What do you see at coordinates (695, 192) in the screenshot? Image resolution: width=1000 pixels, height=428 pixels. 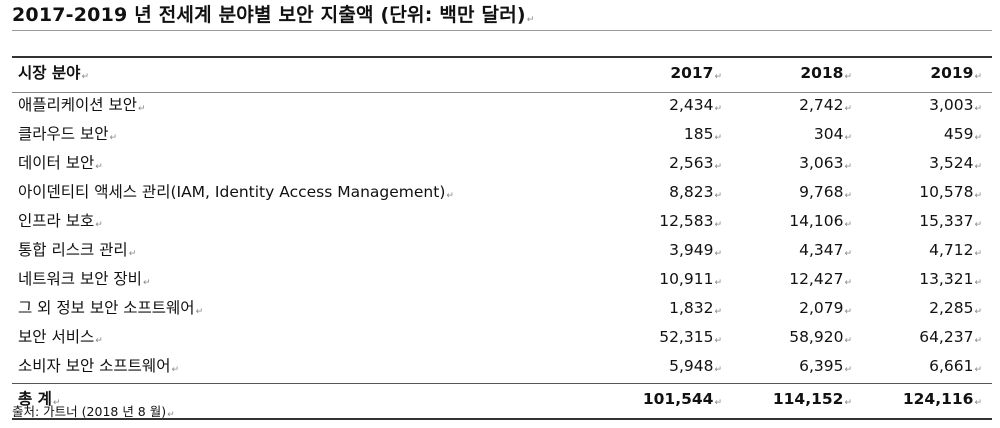 I see `value-cell-2017: 8,823↵` at bounding box center [695, 192].